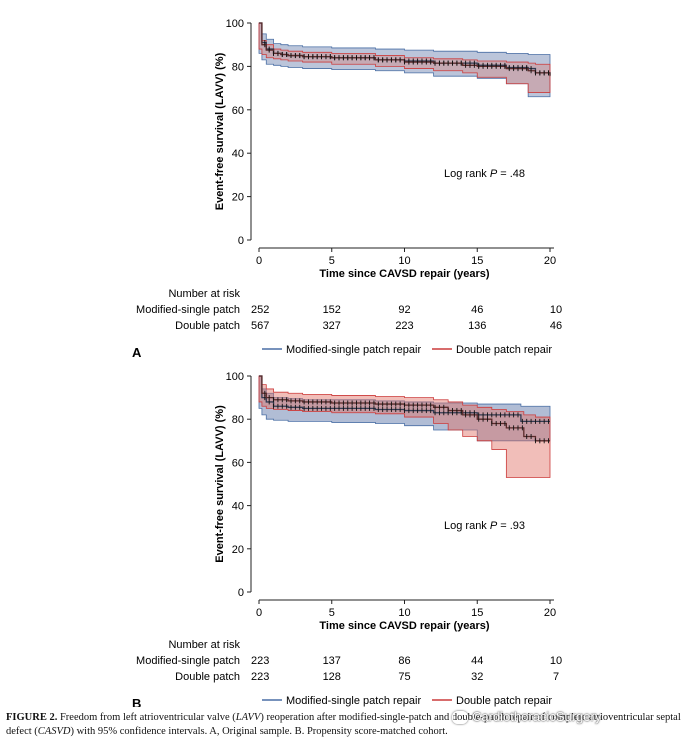 The width and height of the screenshot is (692, 747). Describe the element at coordinates (54, 731) in the screenshot. I see `caption-casvd: CASVD` at that location.